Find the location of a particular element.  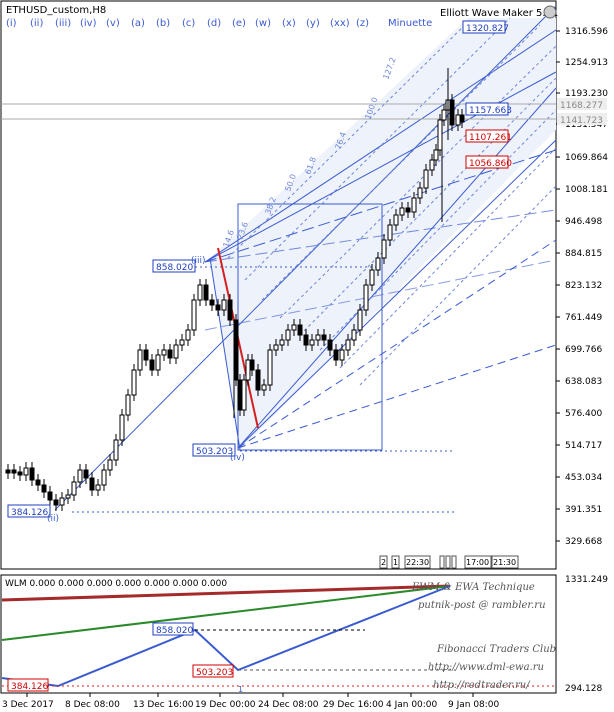

wave-button-9: (e) is located at coordinates (239, 23).